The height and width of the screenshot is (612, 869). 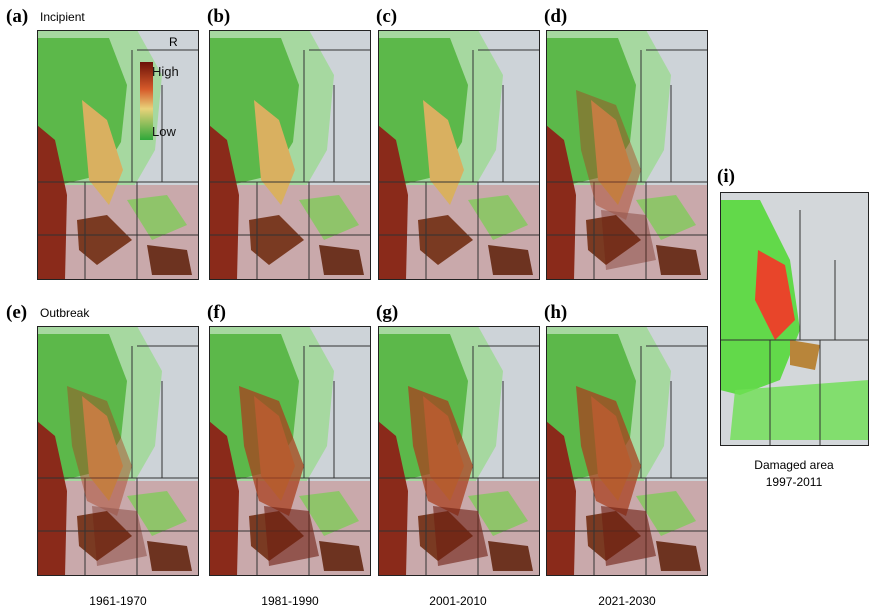 I want to click on period-label: 1961-1970, so click(x=118, y=601).